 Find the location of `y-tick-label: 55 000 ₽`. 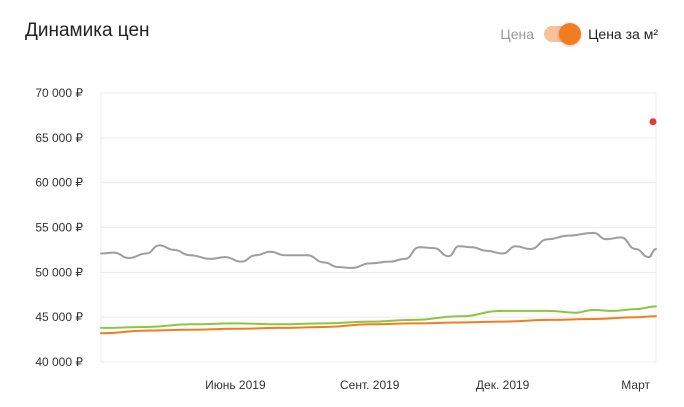

y-tick-label: 55 000 ₽ is located at coordinates (59, 228).